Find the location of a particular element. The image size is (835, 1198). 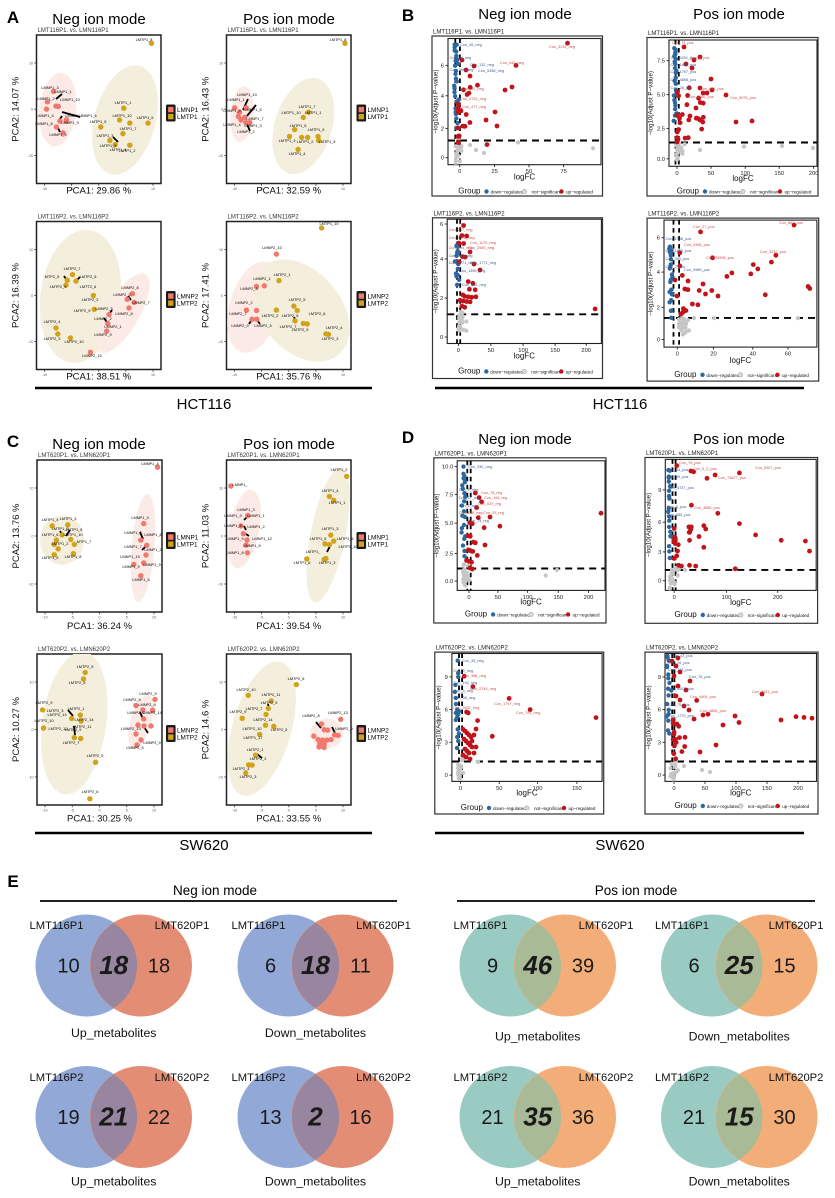

svg-text: Con_3985_pos is located at coordinates (697, 270).